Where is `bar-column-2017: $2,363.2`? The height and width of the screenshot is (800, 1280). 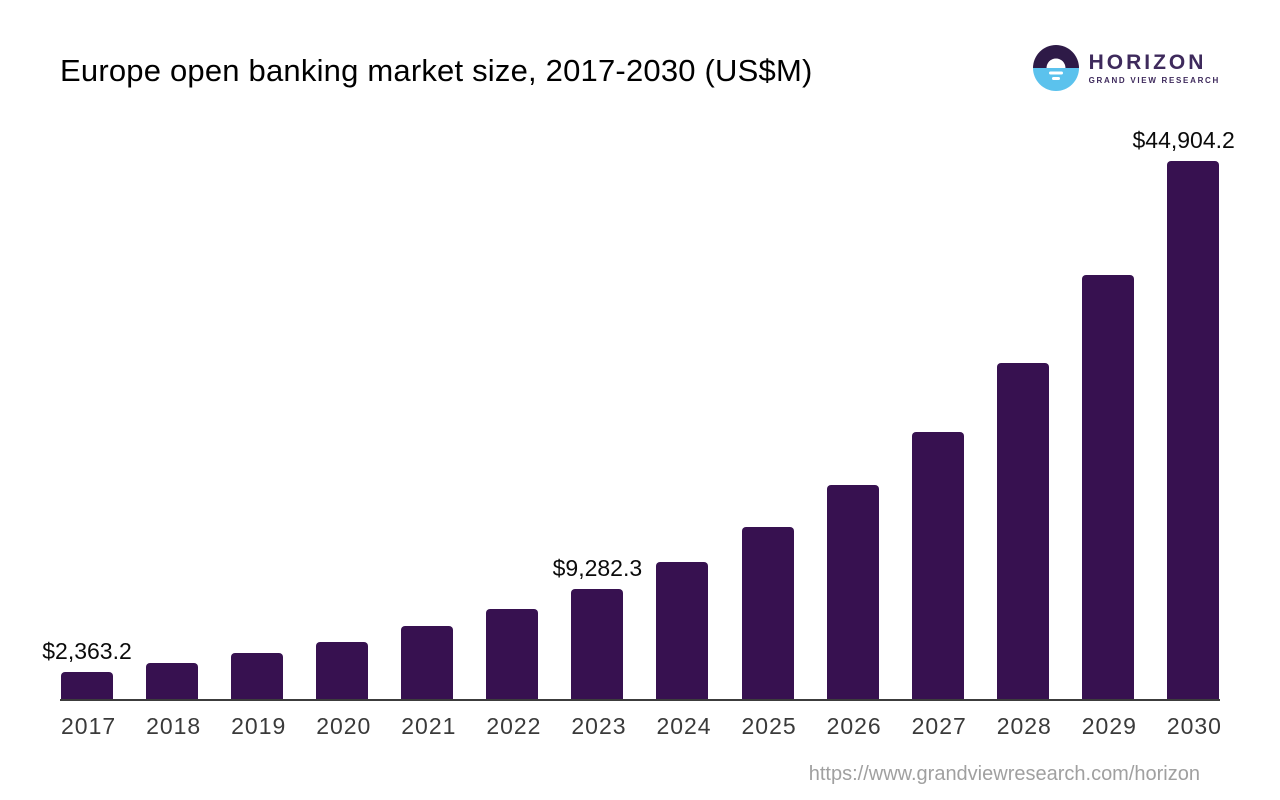
bar-column-2017: $2,363.2 is located at coordinates (87, 430).